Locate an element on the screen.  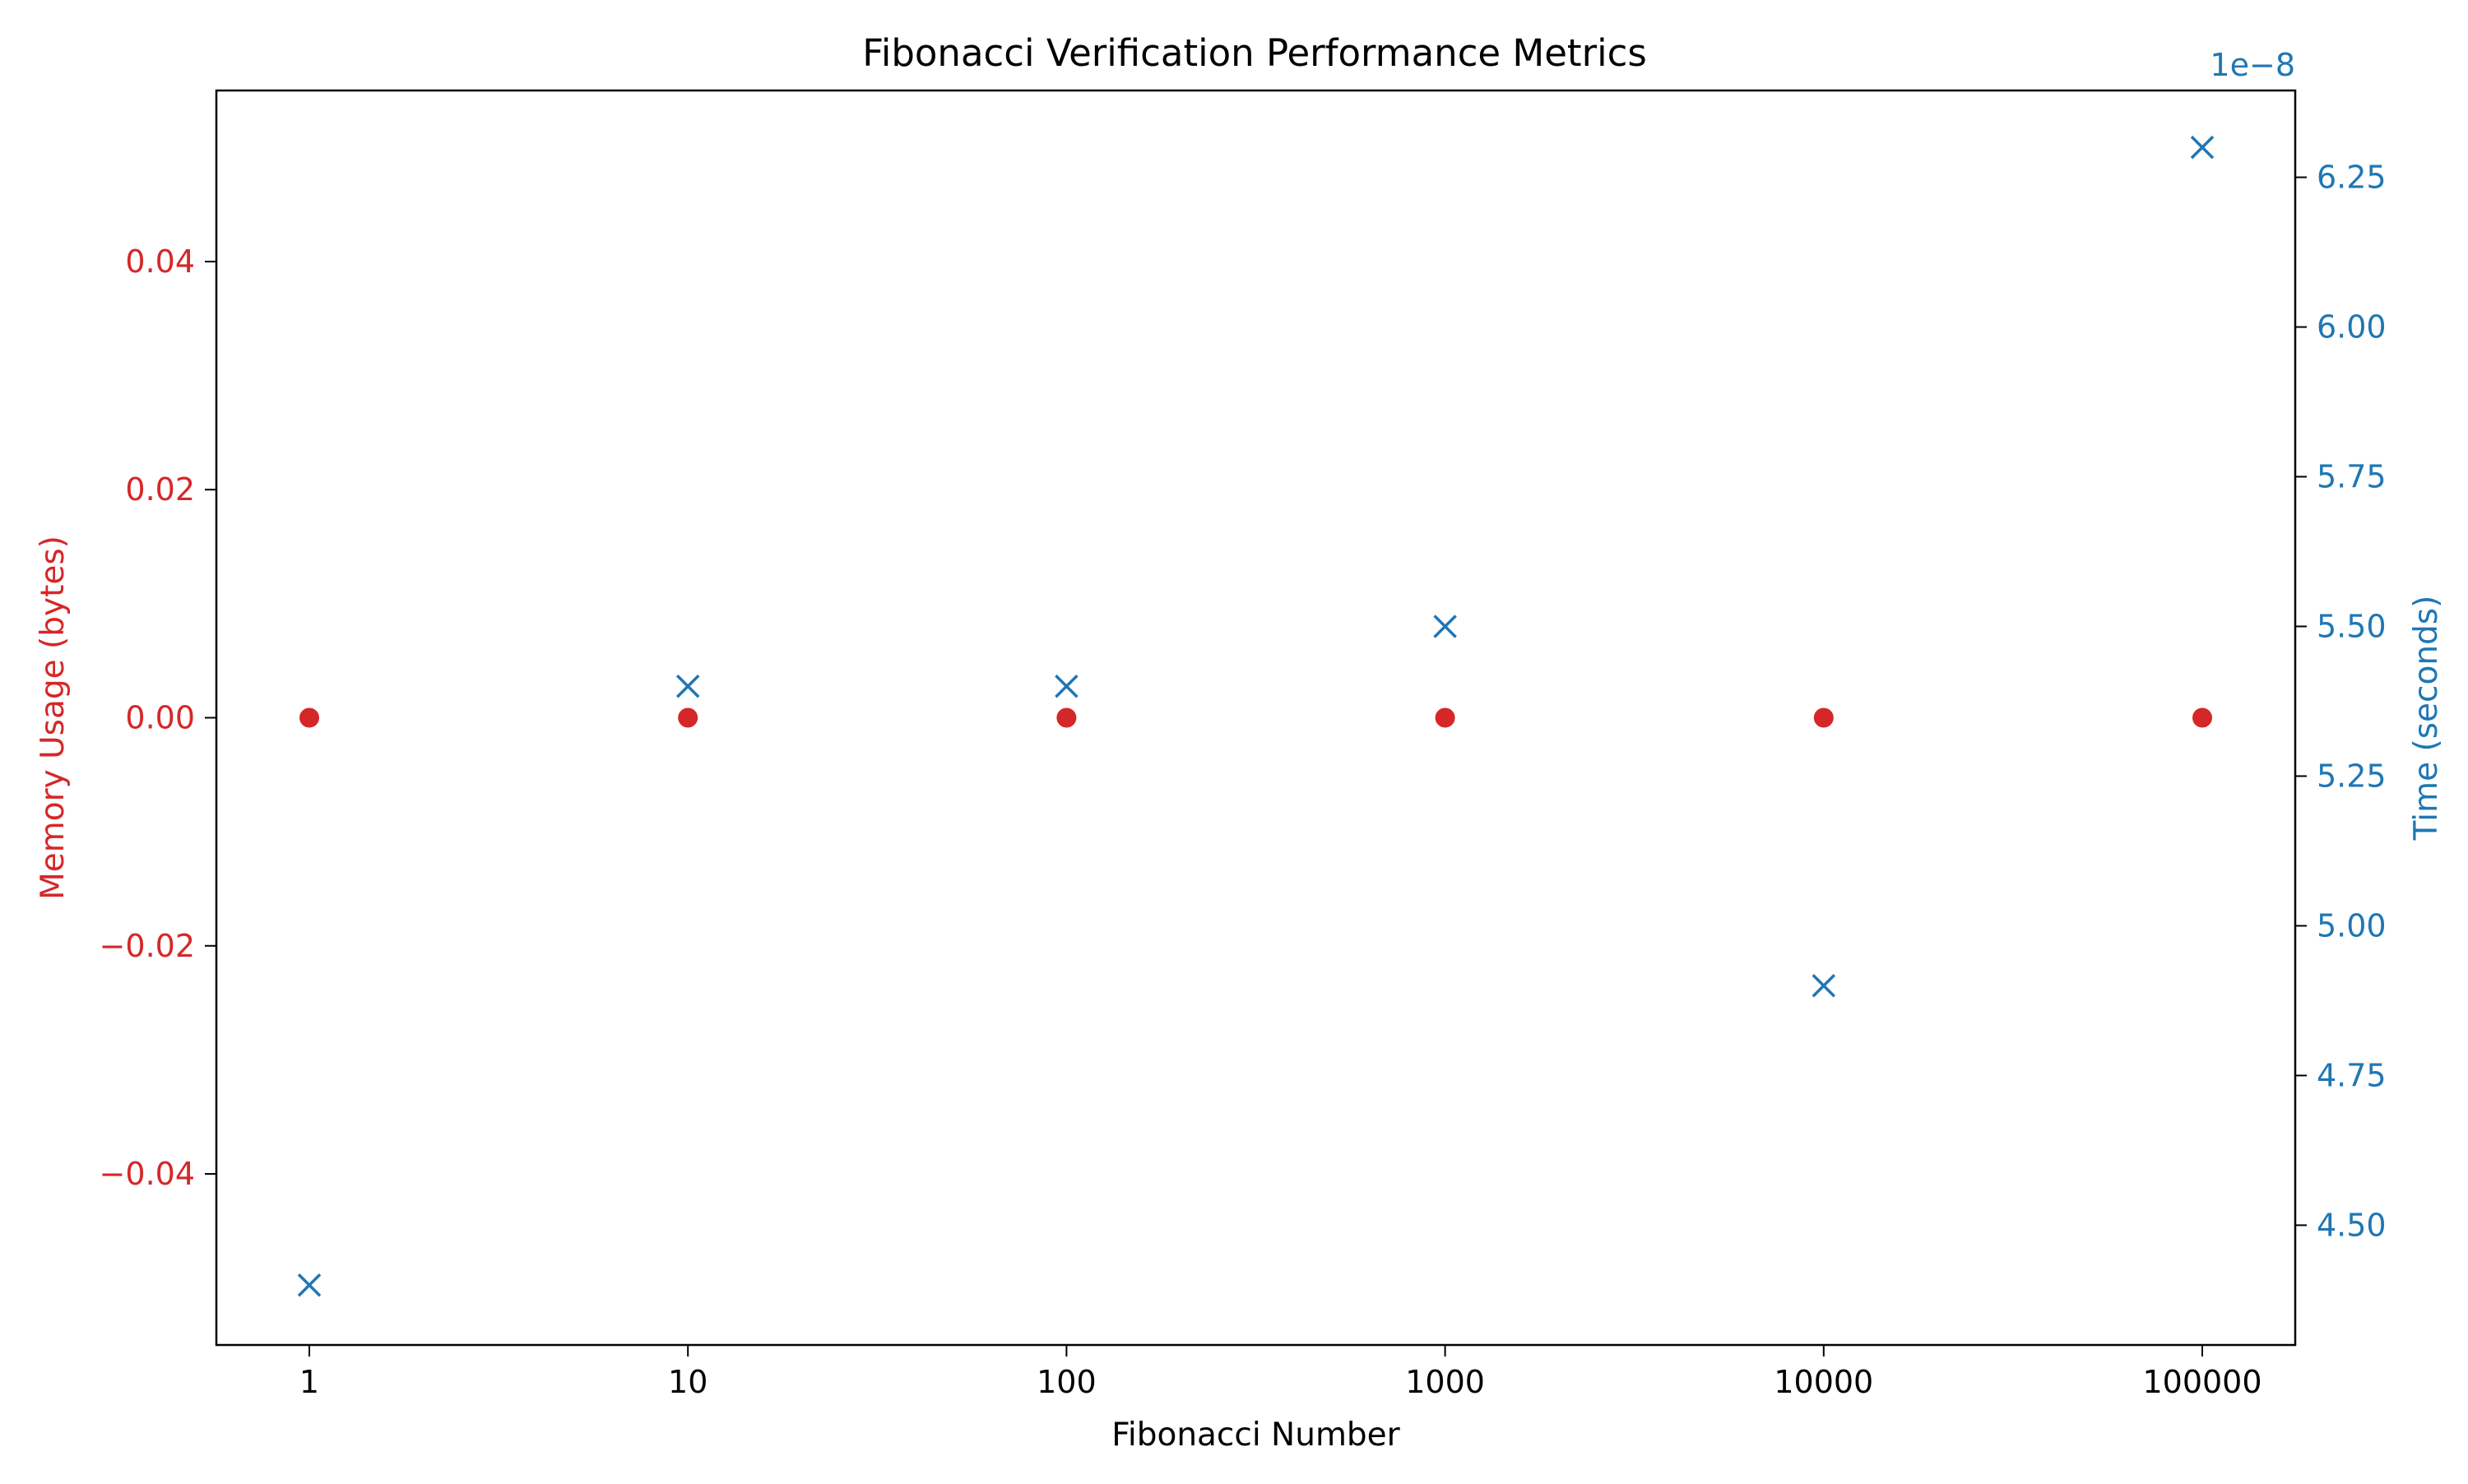
x-tick-label: 10 is located at coordinates (687, 1382).